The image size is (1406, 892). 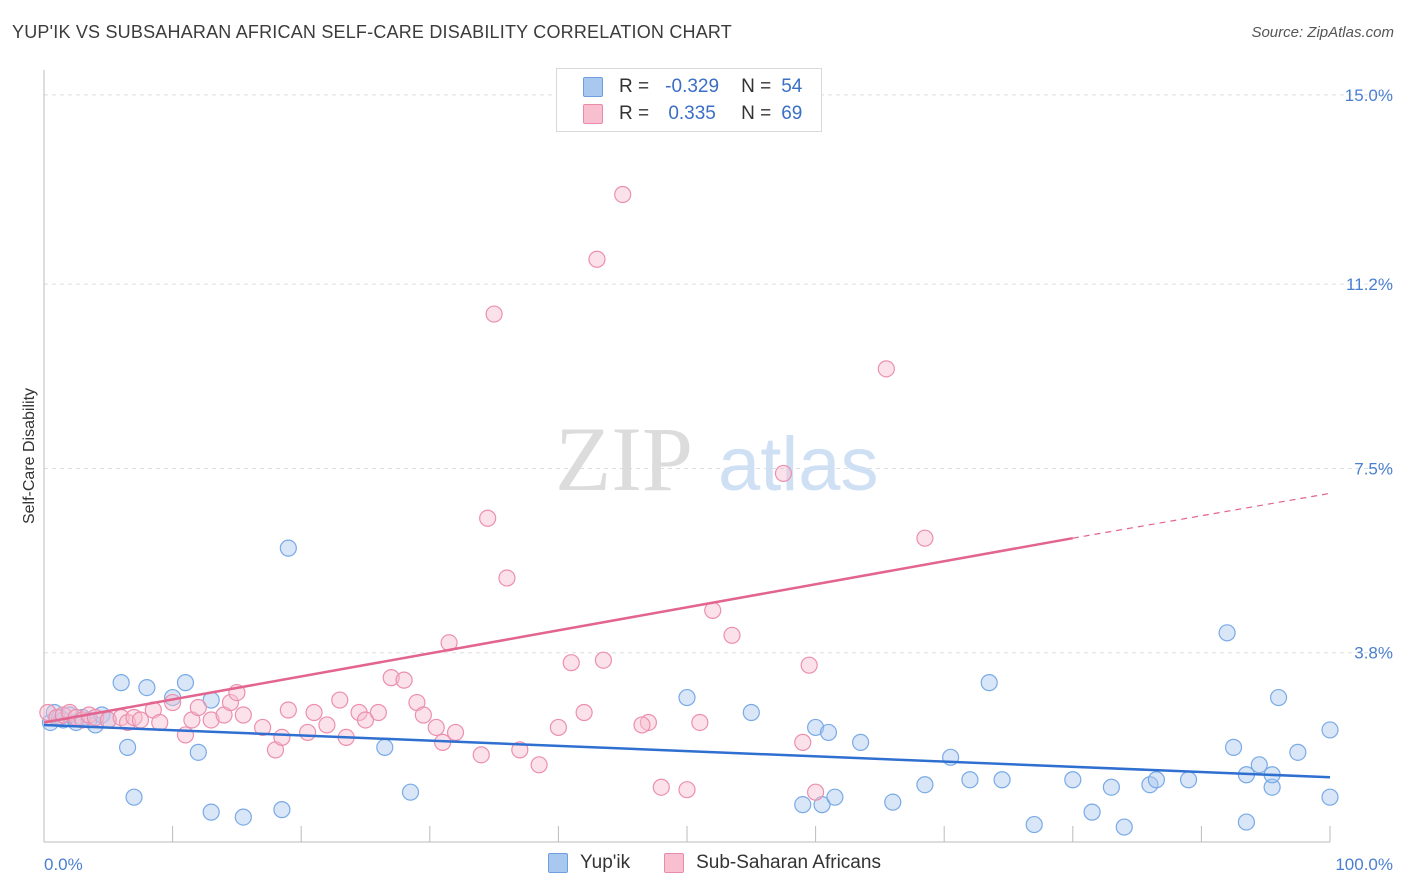 What do you see at coordinates (788, 862) in the screenshot?
I see `legend-label-subsaharan: Sub-Saharan Africans` at bounding box center [788, 862].